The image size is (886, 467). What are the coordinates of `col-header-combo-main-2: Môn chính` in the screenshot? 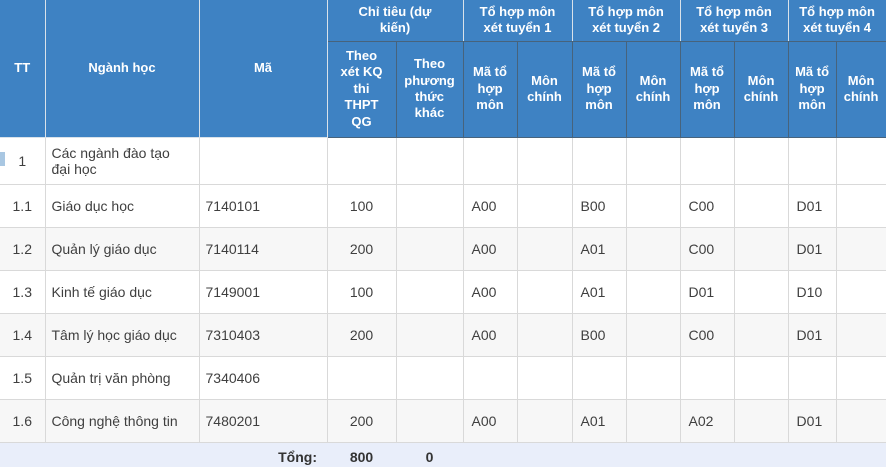 It's located at (653, 89).